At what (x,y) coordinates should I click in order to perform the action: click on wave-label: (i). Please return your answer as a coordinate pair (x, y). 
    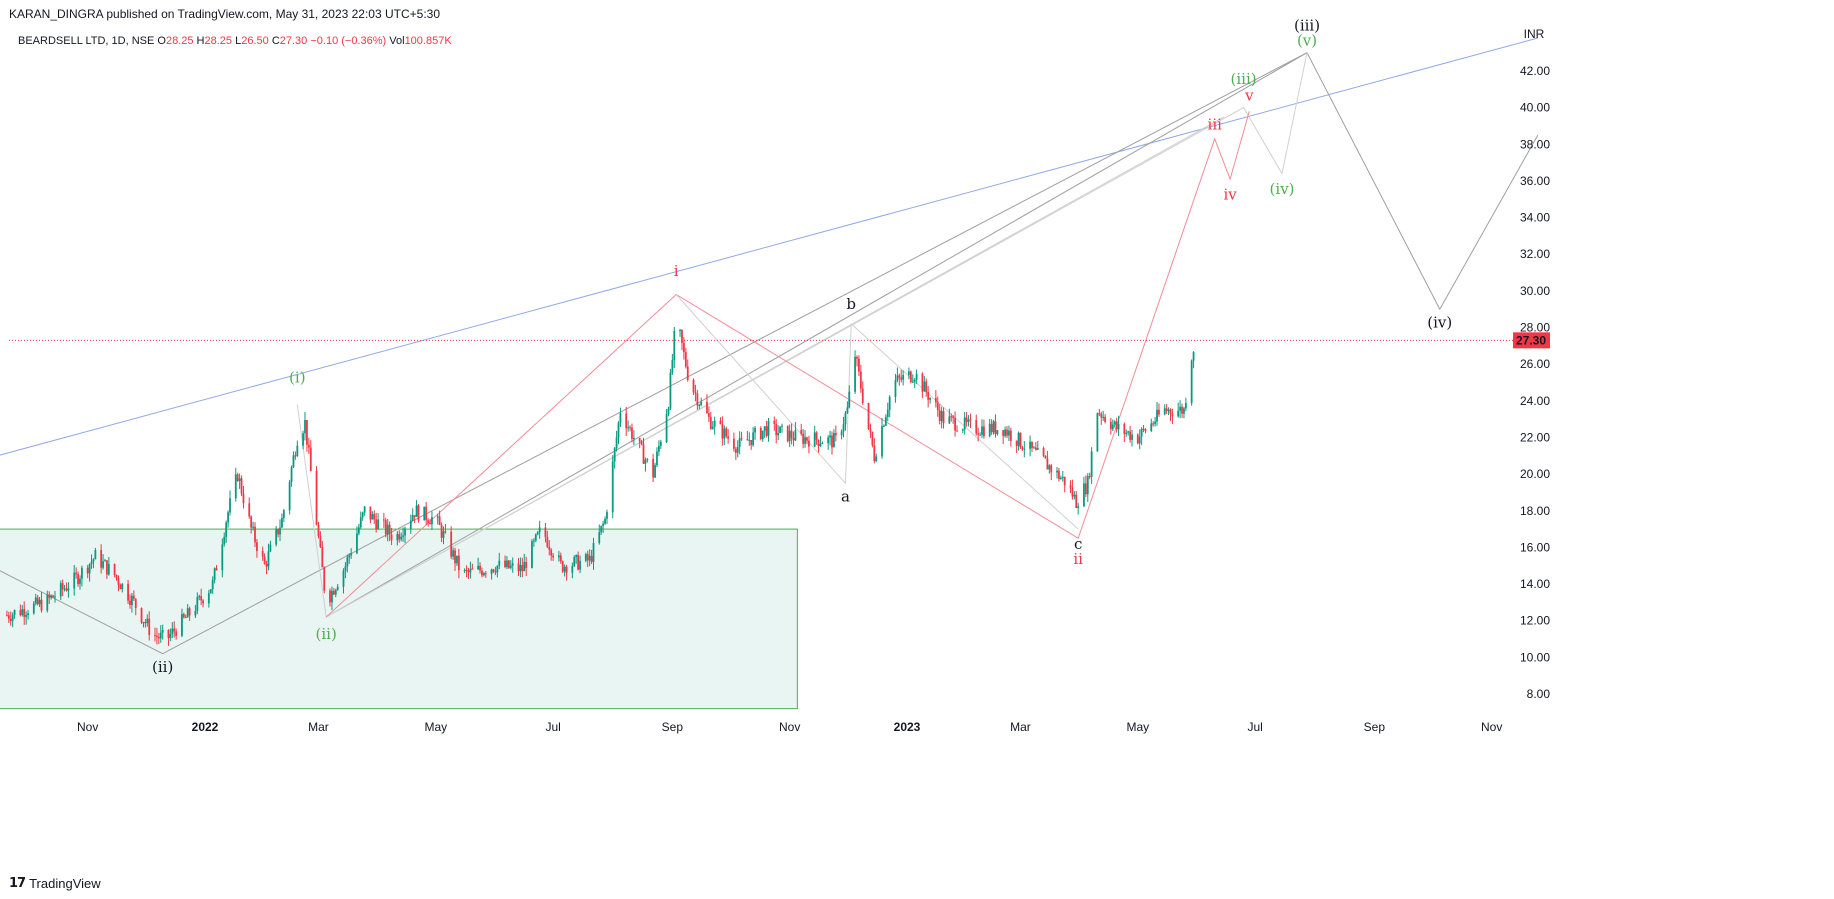
    Looking at the image, I should click on (297, 378).